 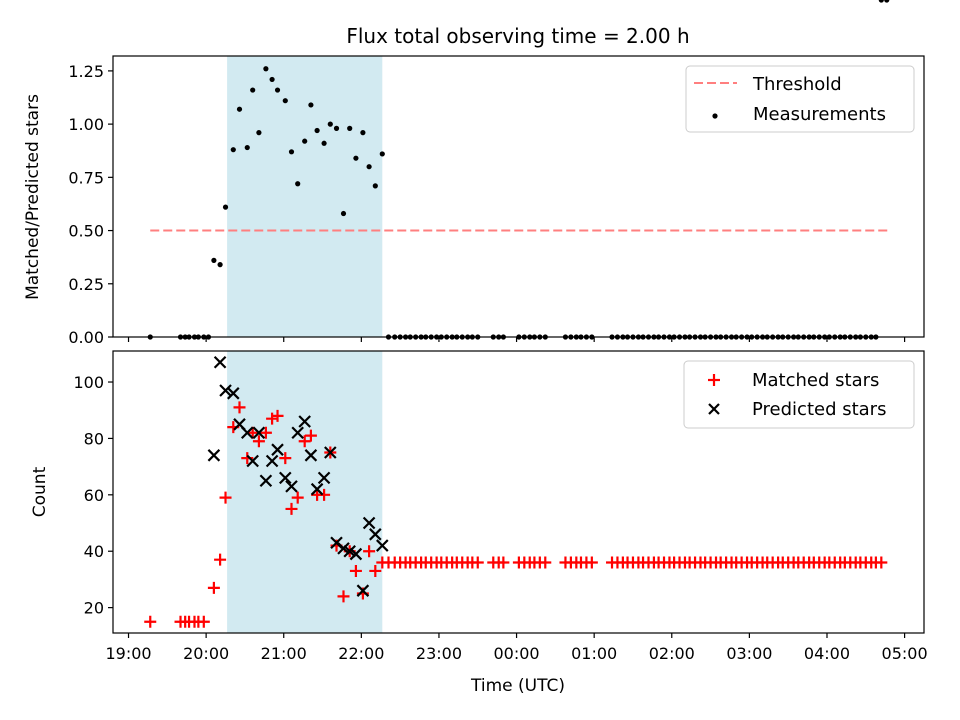 I want to click on legend-measurements-swatch, so click(x=715, y=116).